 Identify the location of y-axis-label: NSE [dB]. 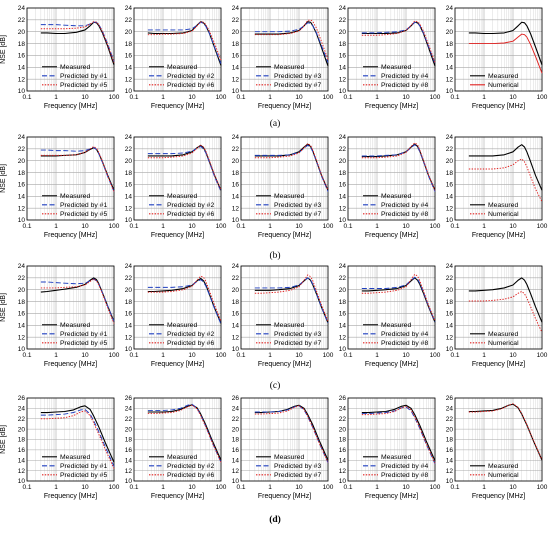
(3, 178).